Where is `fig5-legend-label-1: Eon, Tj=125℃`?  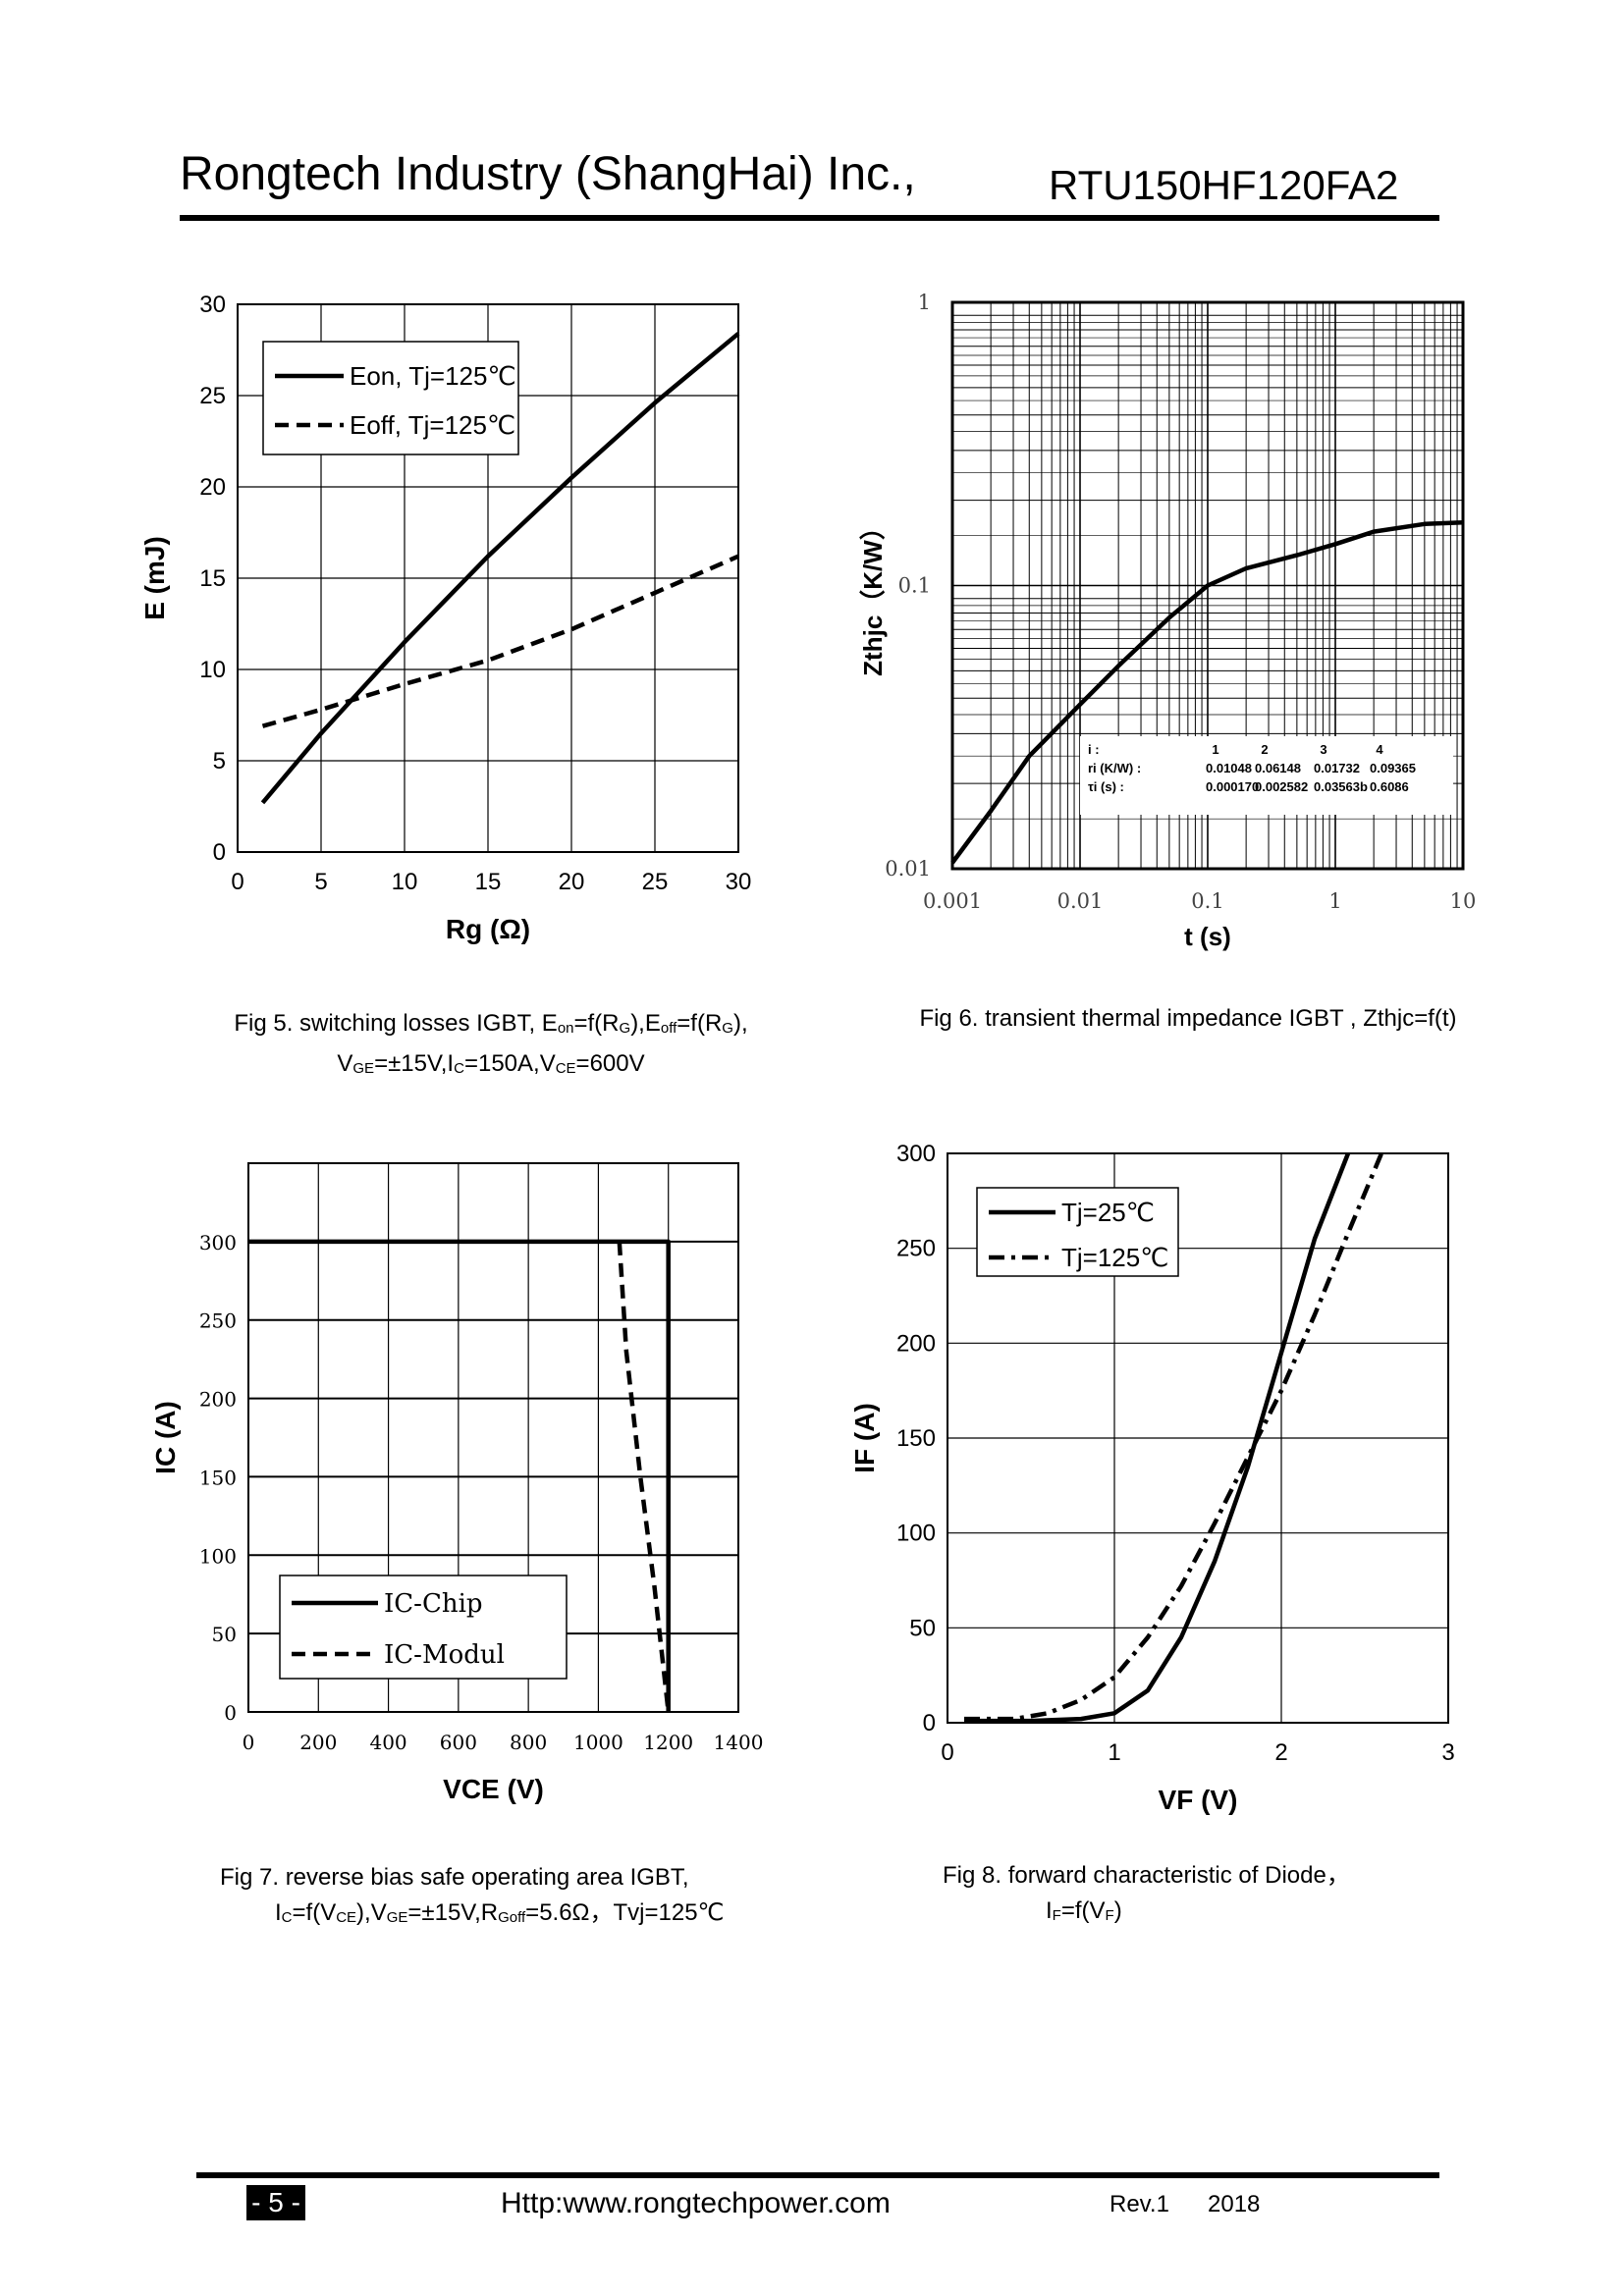
fig5-legend-label-1: Eon, Tj=125℃ is located at coordinates (433, 376).